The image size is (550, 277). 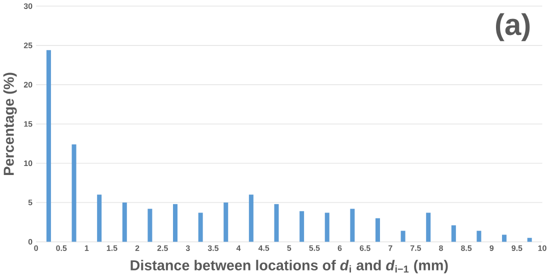 What do you see at coordinates (10, 124) in the screenshot?
I see `y-axis-title: Percentage (%)` at bounding box center [10, 124].